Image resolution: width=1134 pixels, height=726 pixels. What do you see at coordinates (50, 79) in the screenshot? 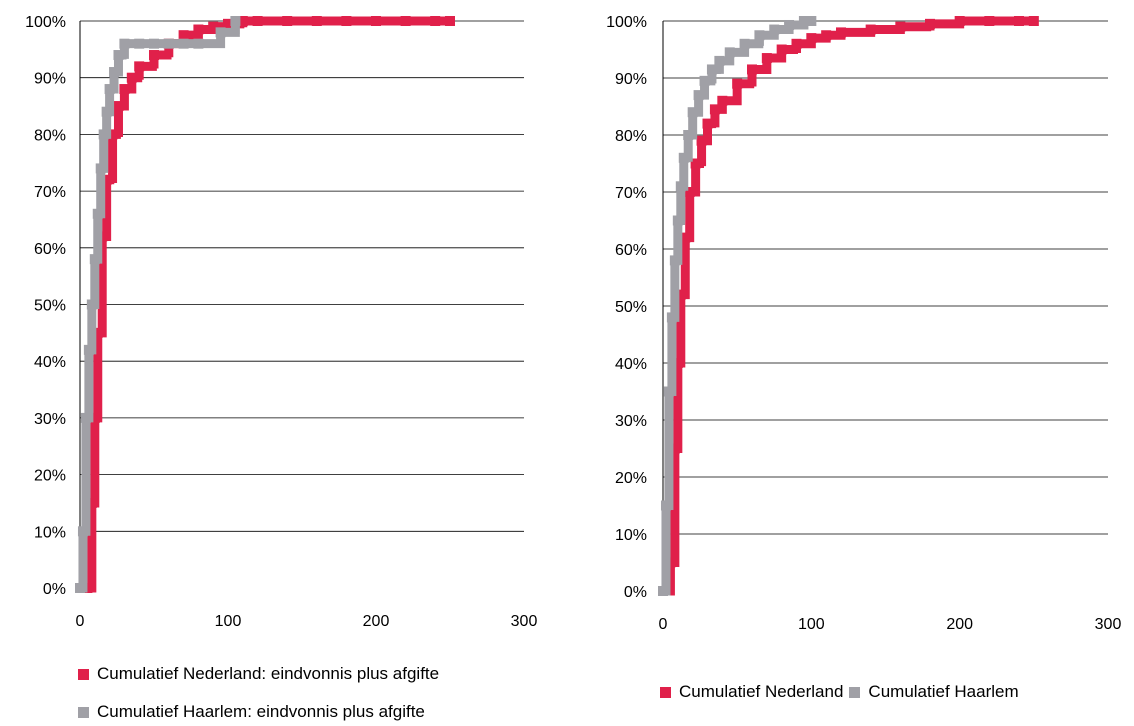
I see `y-tick-label: 90%` at bounding box center [50, 79].